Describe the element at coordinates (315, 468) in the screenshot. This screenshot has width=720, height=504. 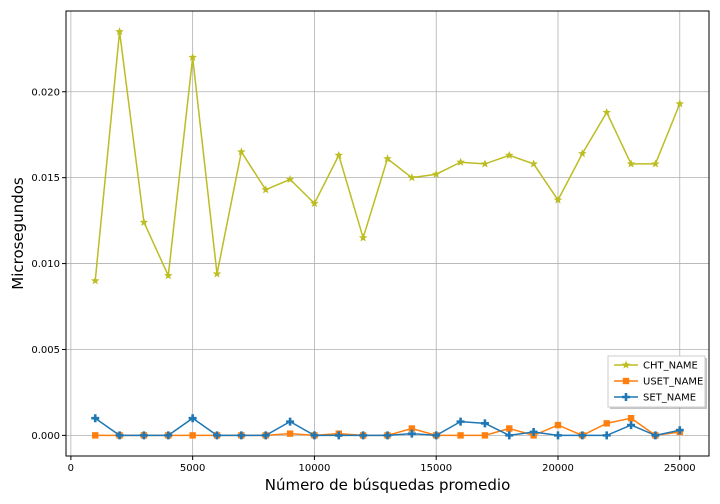
I see `x-tick-label: 10000` at that location.